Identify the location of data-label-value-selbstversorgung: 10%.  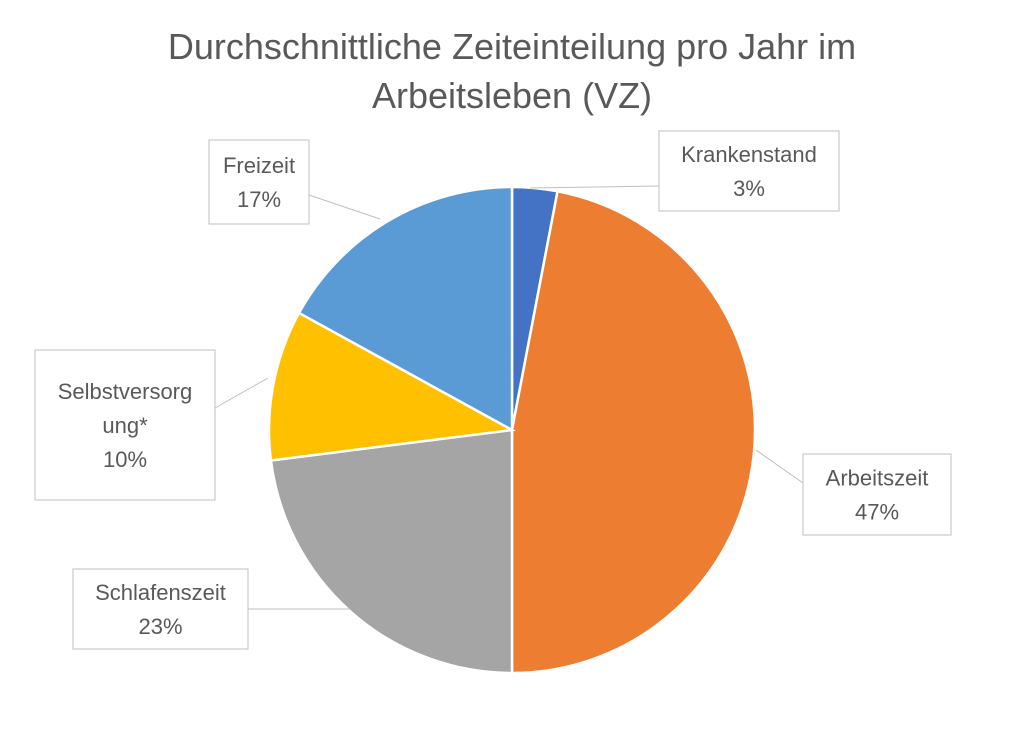
(125, 459).